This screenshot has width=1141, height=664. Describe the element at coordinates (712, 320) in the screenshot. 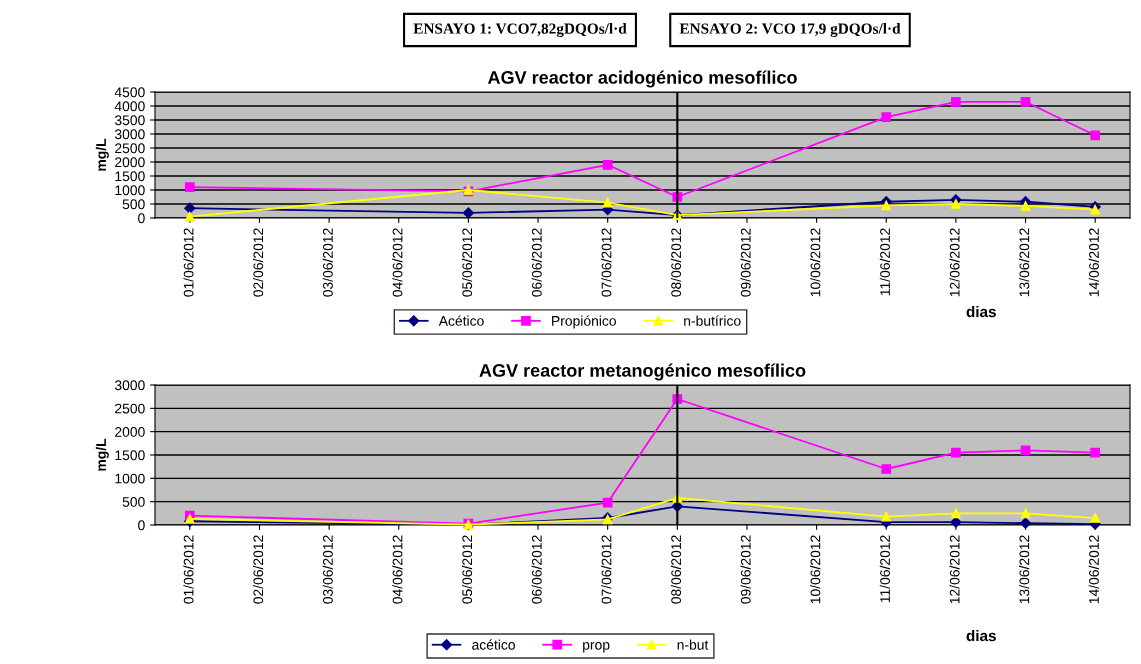

I see `legend-label: n-butírico` at that location.